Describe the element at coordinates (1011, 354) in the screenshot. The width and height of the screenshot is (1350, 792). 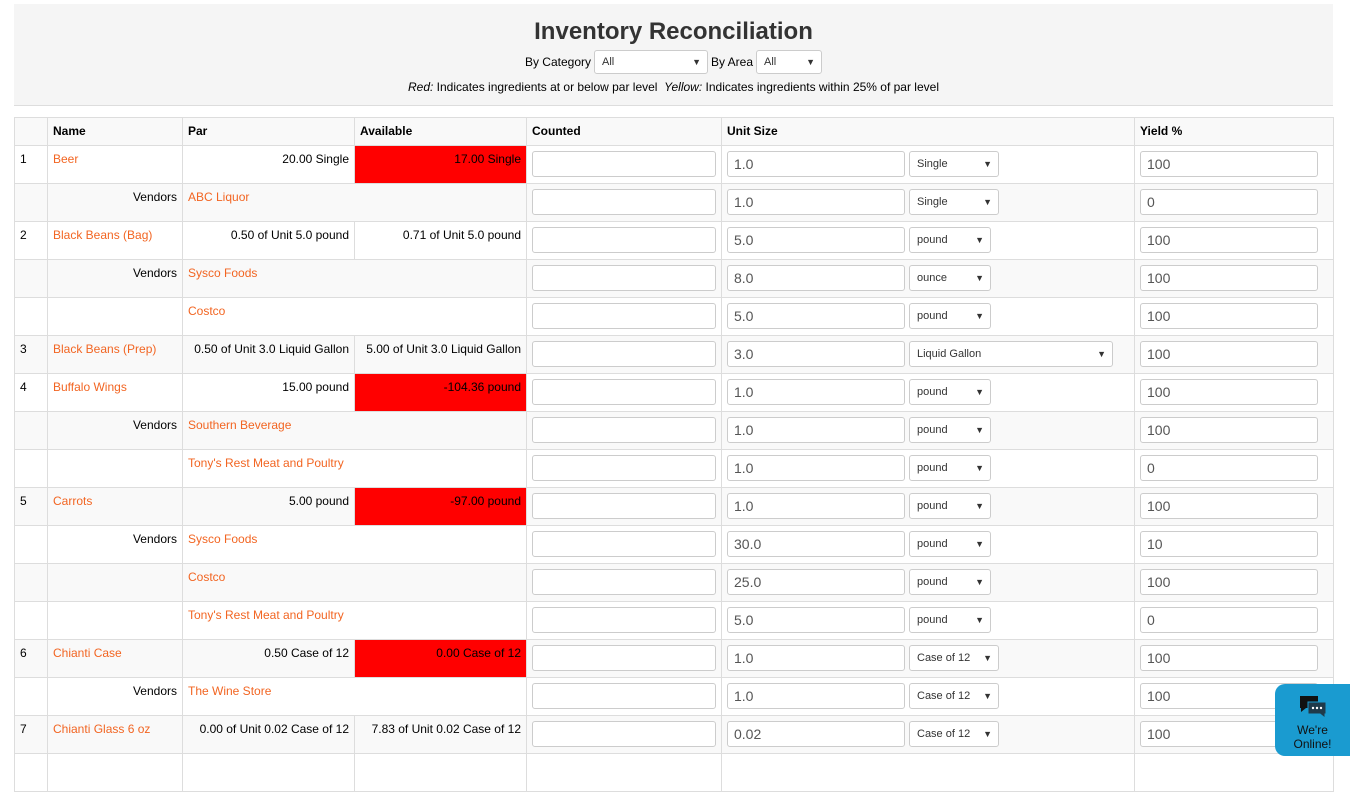
I see `unit-select: Liquid Gallon ▼` at that location.